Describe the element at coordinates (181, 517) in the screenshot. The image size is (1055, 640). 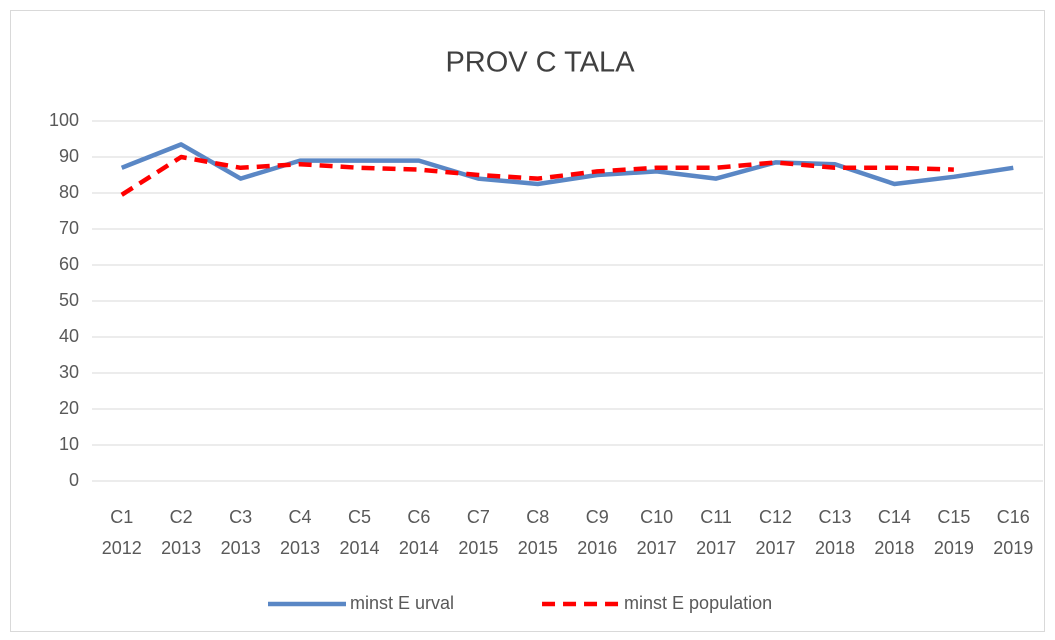
I see `x-tick-label: C2` at that location.